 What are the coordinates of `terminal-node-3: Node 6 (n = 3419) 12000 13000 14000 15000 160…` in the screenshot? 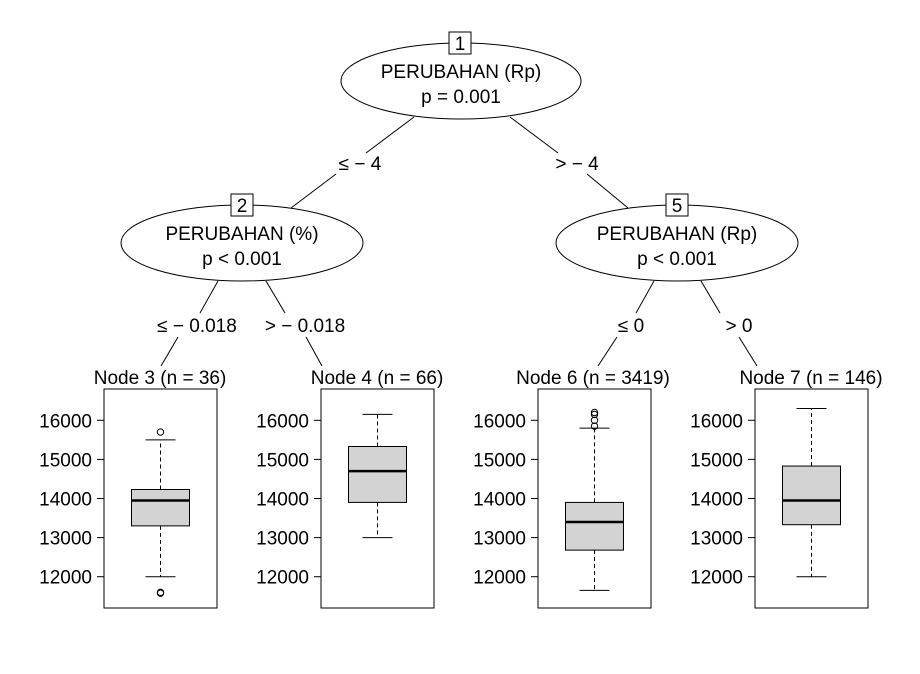 It's located at (571, 488).